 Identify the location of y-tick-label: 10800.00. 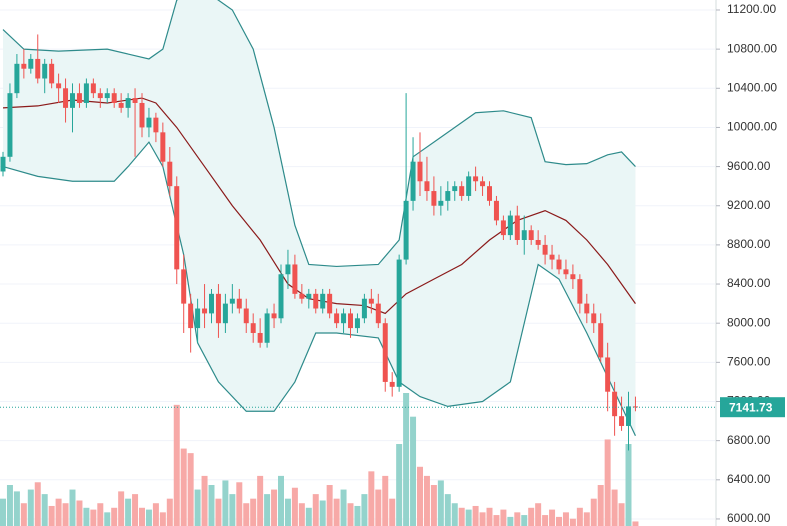
(752, 48).